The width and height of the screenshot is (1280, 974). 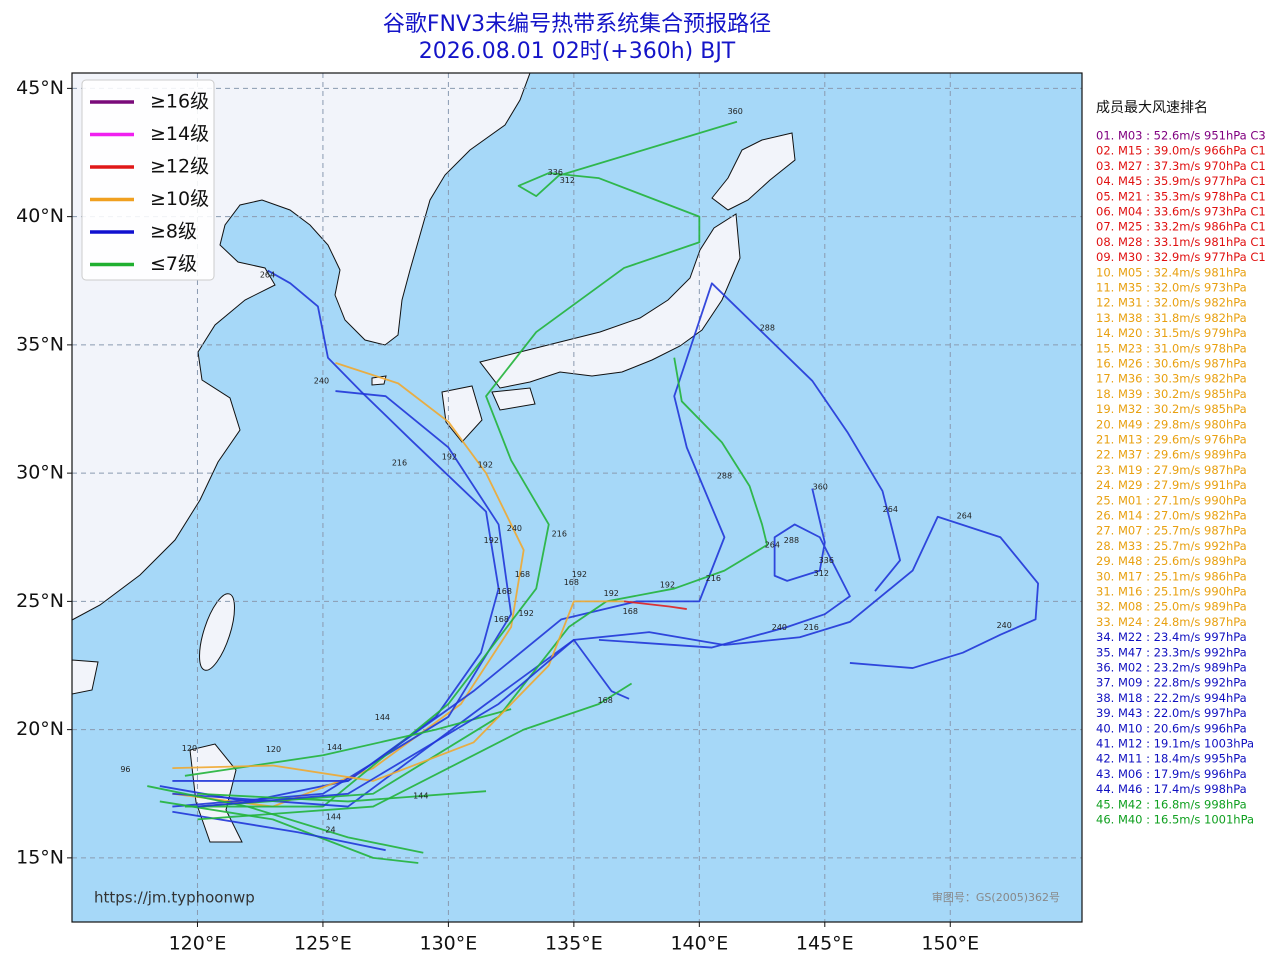 I want to click on ranking-item: 30. M17 : 25.1m/s 986hPa, so click(x=1171, y=576).